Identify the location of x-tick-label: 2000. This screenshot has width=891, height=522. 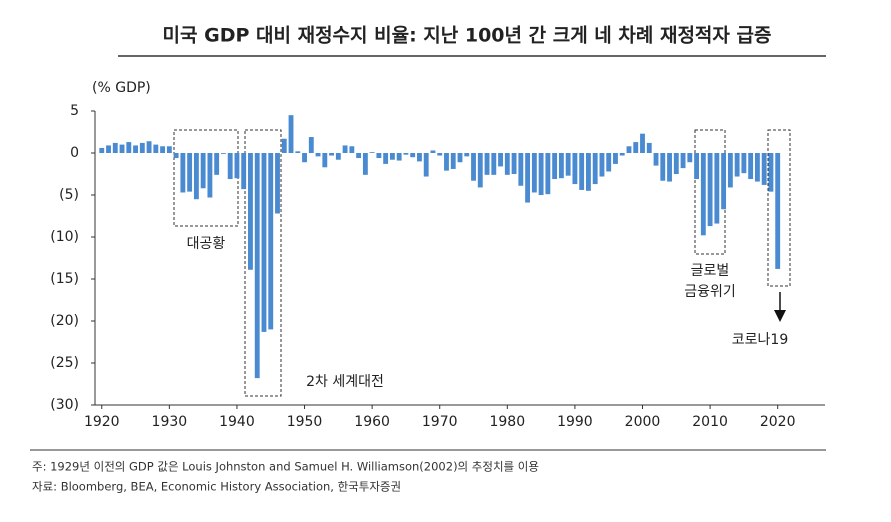
(643, 422).